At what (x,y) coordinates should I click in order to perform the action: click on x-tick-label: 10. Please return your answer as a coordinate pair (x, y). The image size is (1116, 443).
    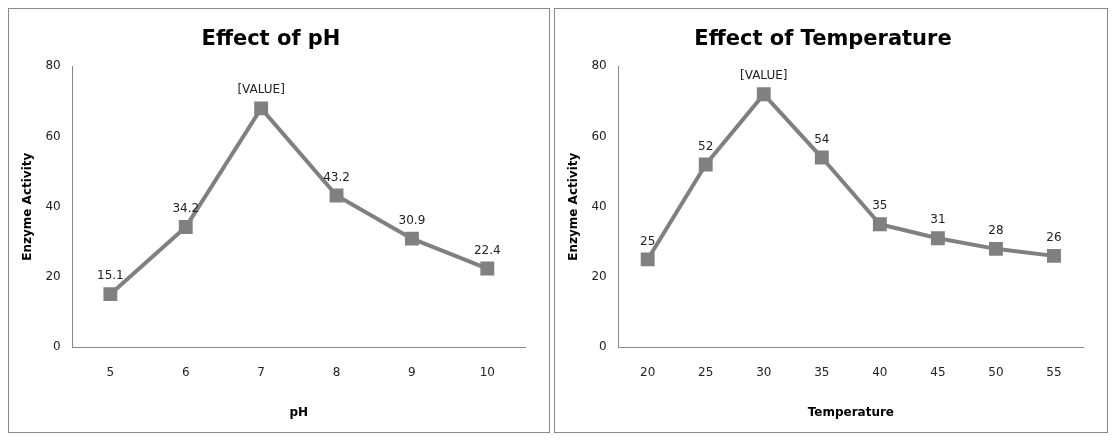
    Looking at the image, I should click on (487, 371).